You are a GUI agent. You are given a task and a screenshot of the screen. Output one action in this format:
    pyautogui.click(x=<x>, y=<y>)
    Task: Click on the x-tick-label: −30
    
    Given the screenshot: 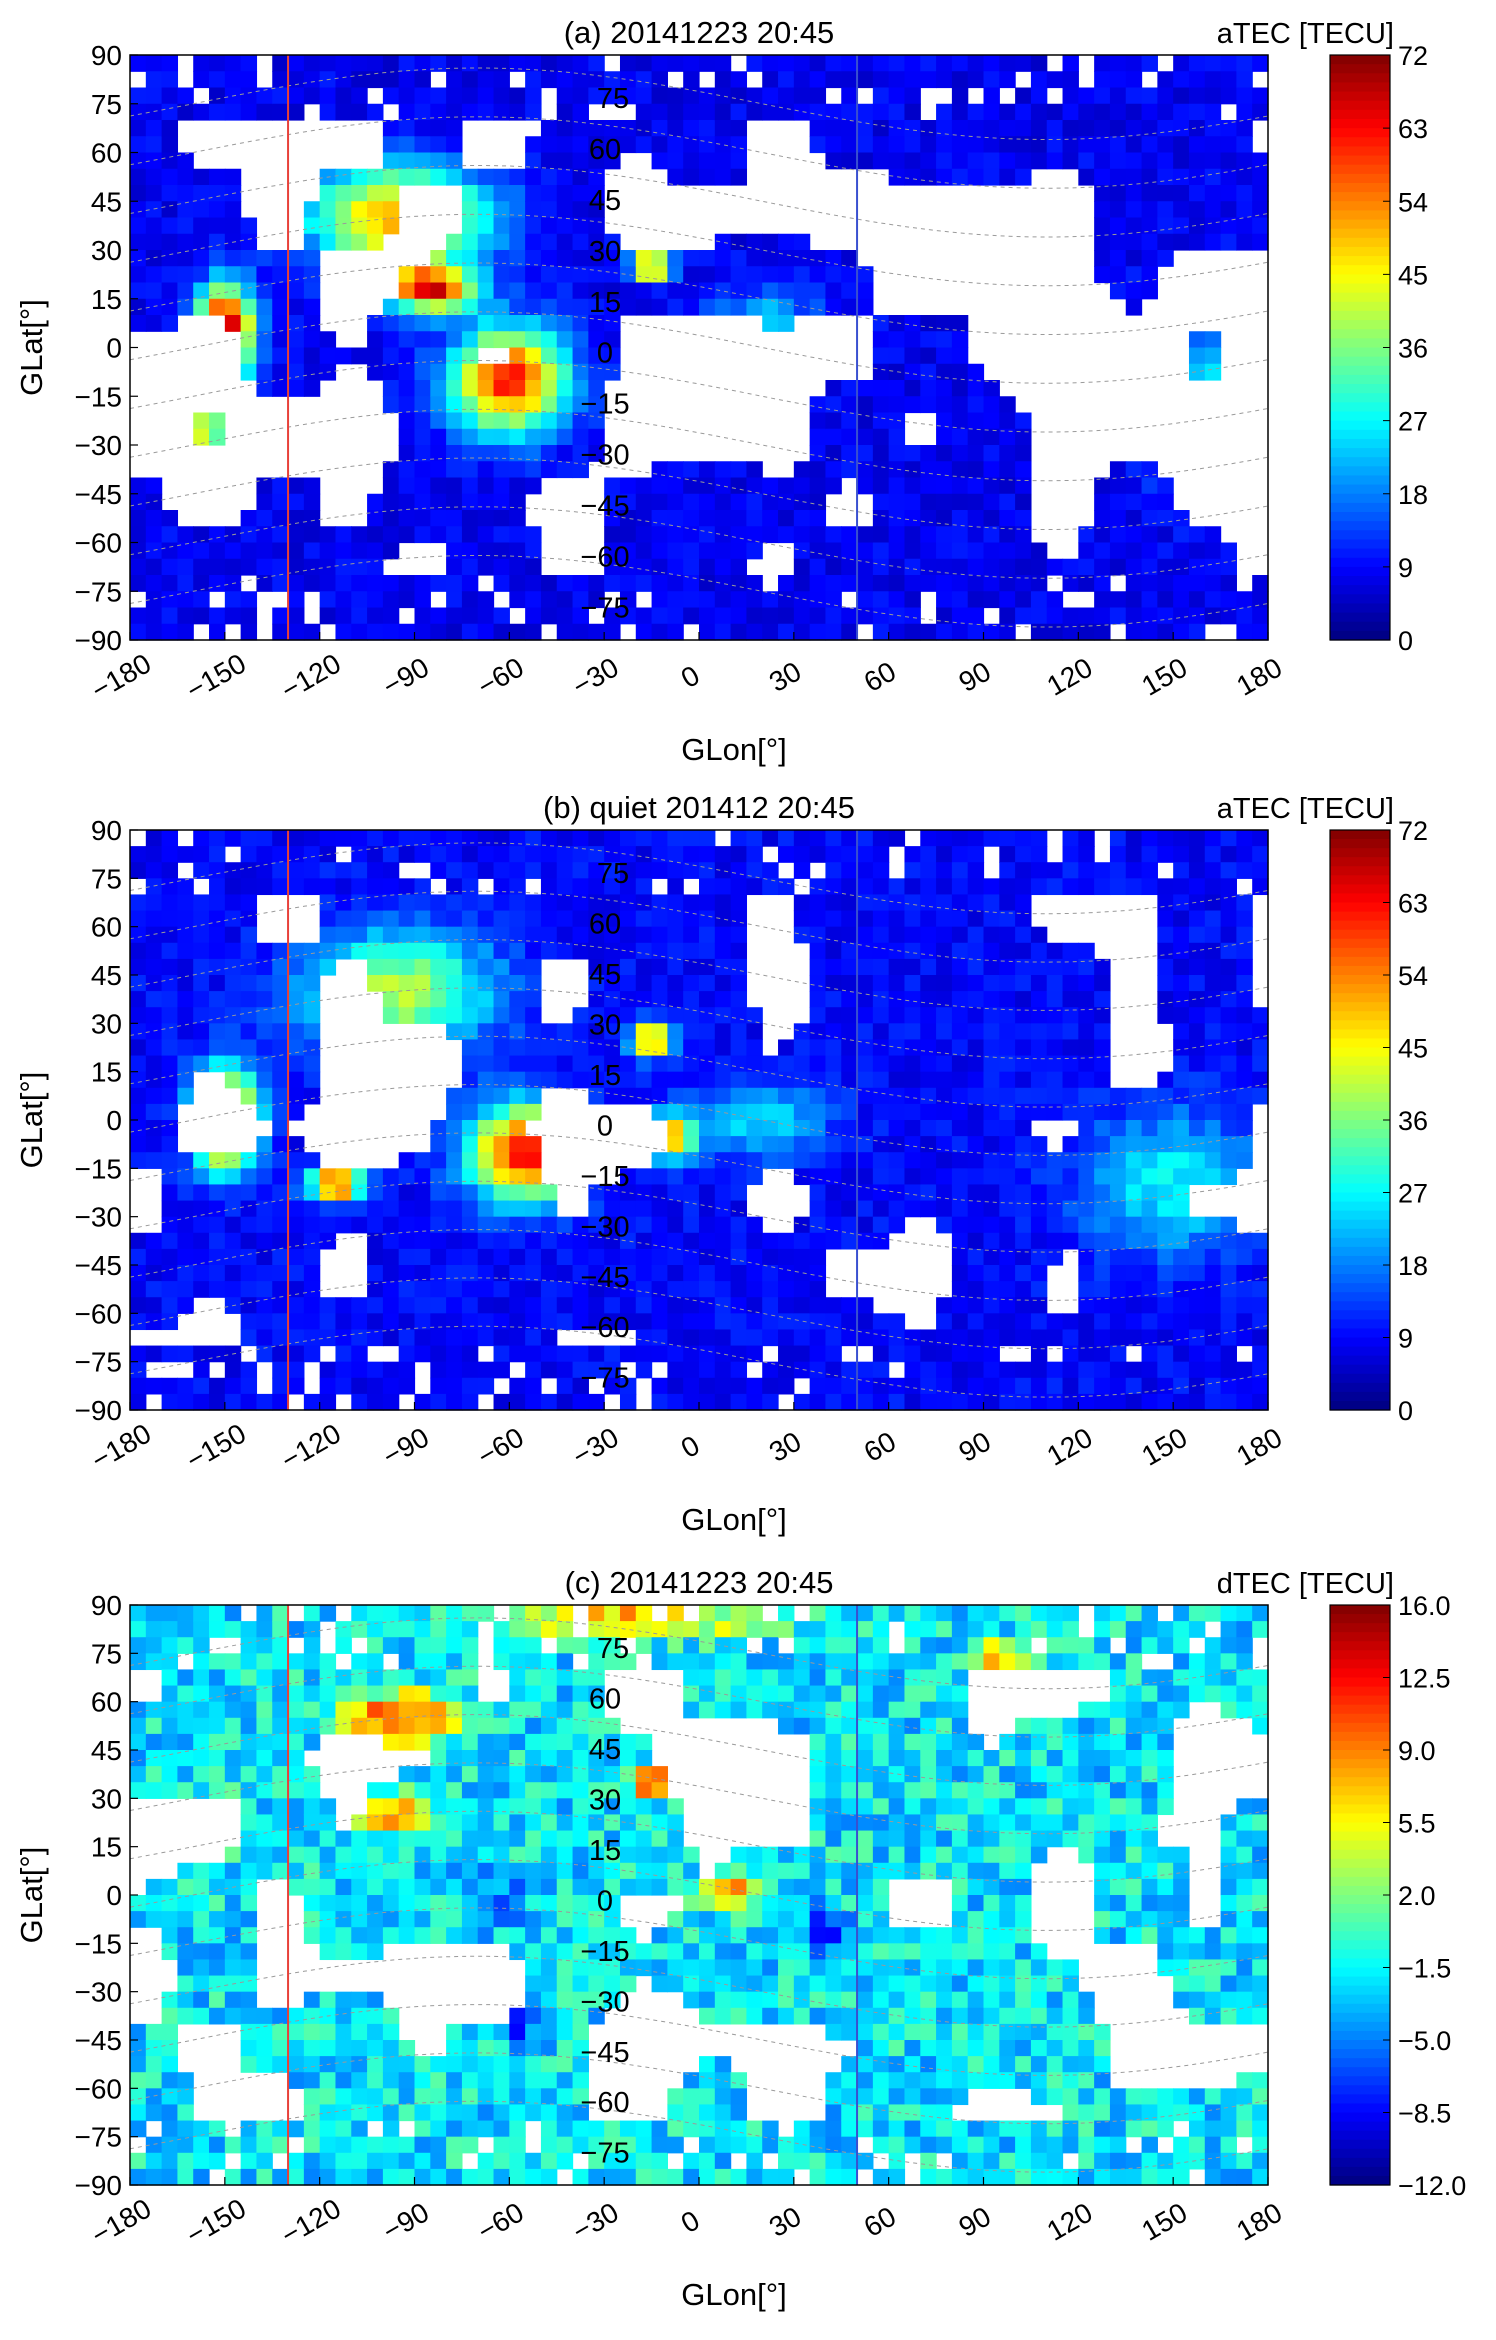 What is the action you would take?
    pyautogui.click(x=595, y=1446)
    